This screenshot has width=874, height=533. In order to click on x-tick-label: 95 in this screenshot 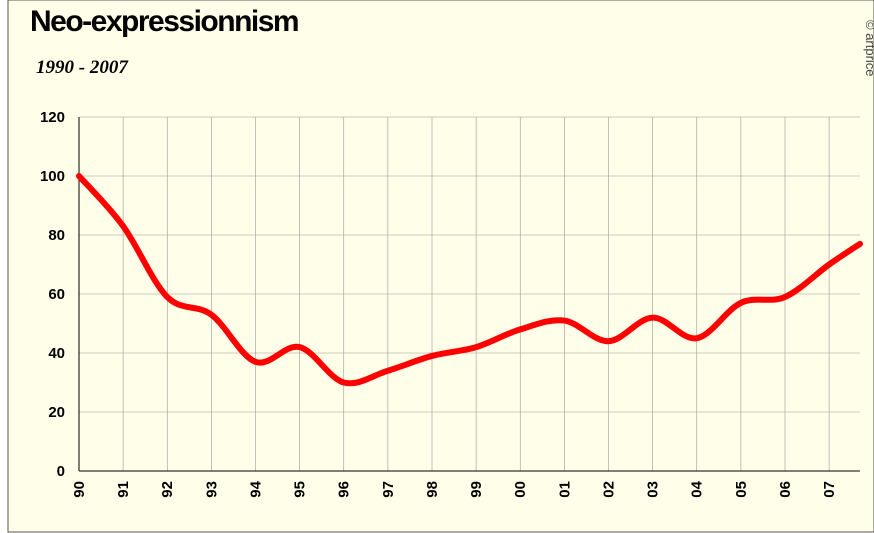, I will do `click(300, 489)`.